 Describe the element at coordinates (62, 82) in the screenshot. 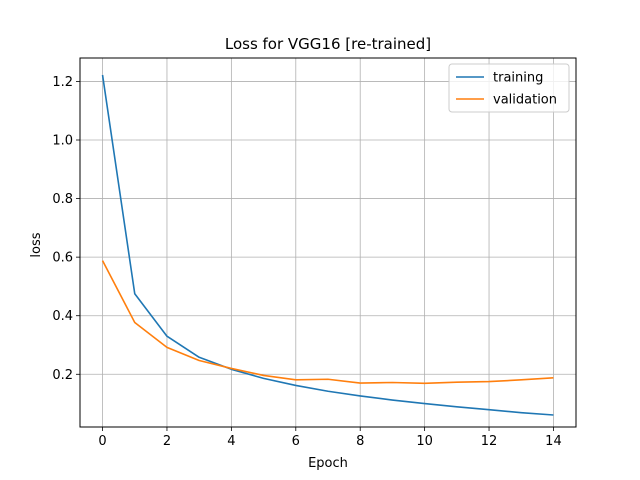

I see `y-tick-label: 1.2` at that location.